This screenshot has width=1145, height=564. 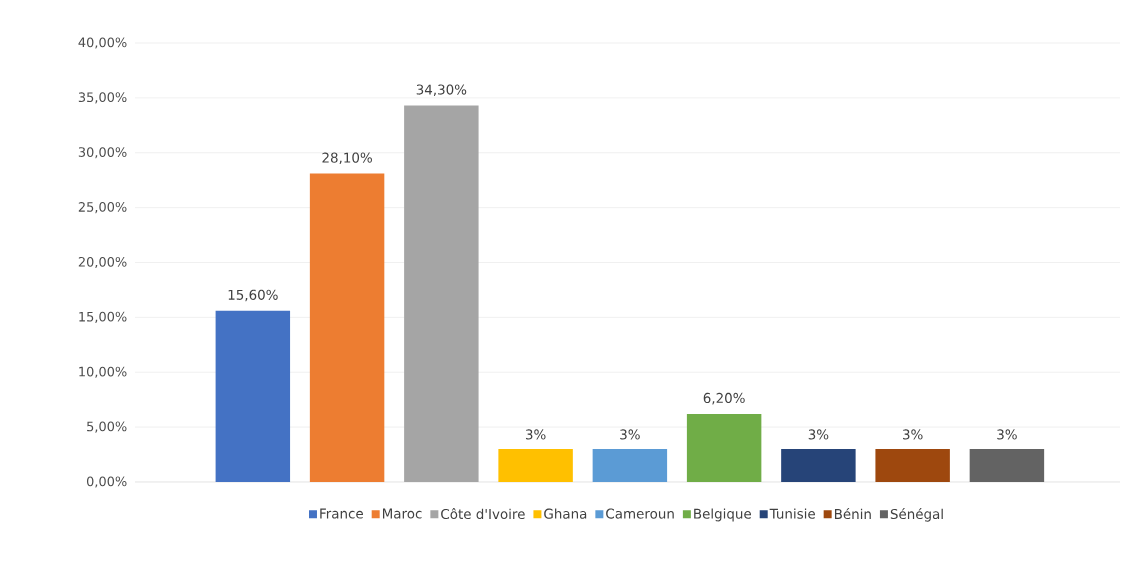 I want to click on y-tick-label: 30,00%, so click(x=102, y=153).